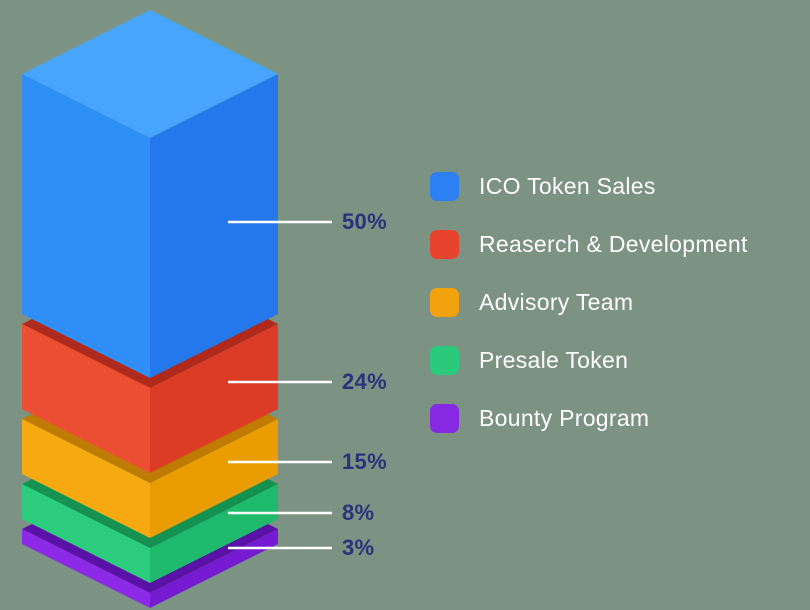 This screenshot has height=610, width=810. What do you see at coordinates (444, 186) in the screenshot?
I see `legend-swatch-blue` at bounding box center [444, 186].